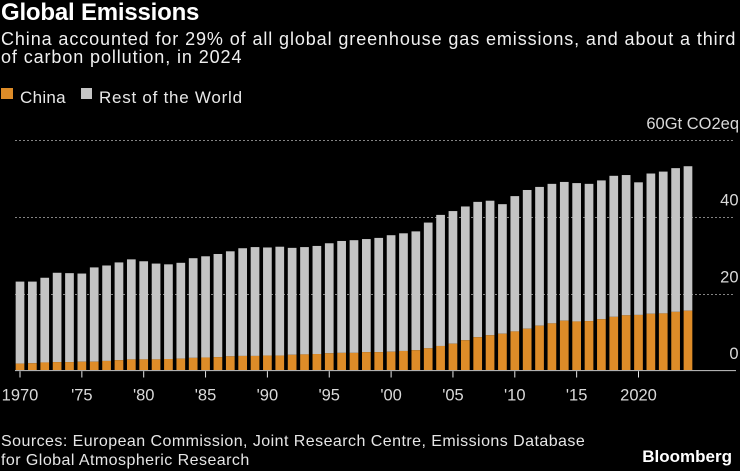  I want to click on svg-text: '90, so click(268, 396).